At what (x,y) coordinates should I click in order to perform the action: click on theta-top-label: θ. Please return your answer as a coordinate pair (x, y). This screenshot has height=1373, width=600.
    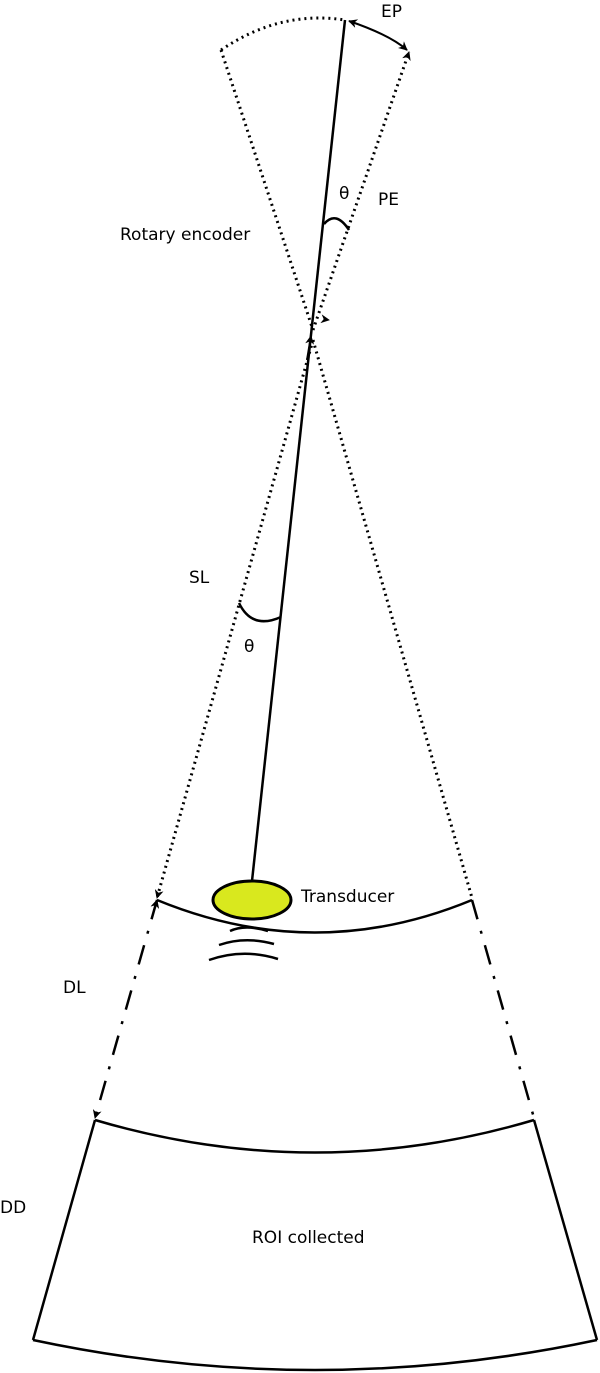
    Looking at the image, I should click on (344, 194).